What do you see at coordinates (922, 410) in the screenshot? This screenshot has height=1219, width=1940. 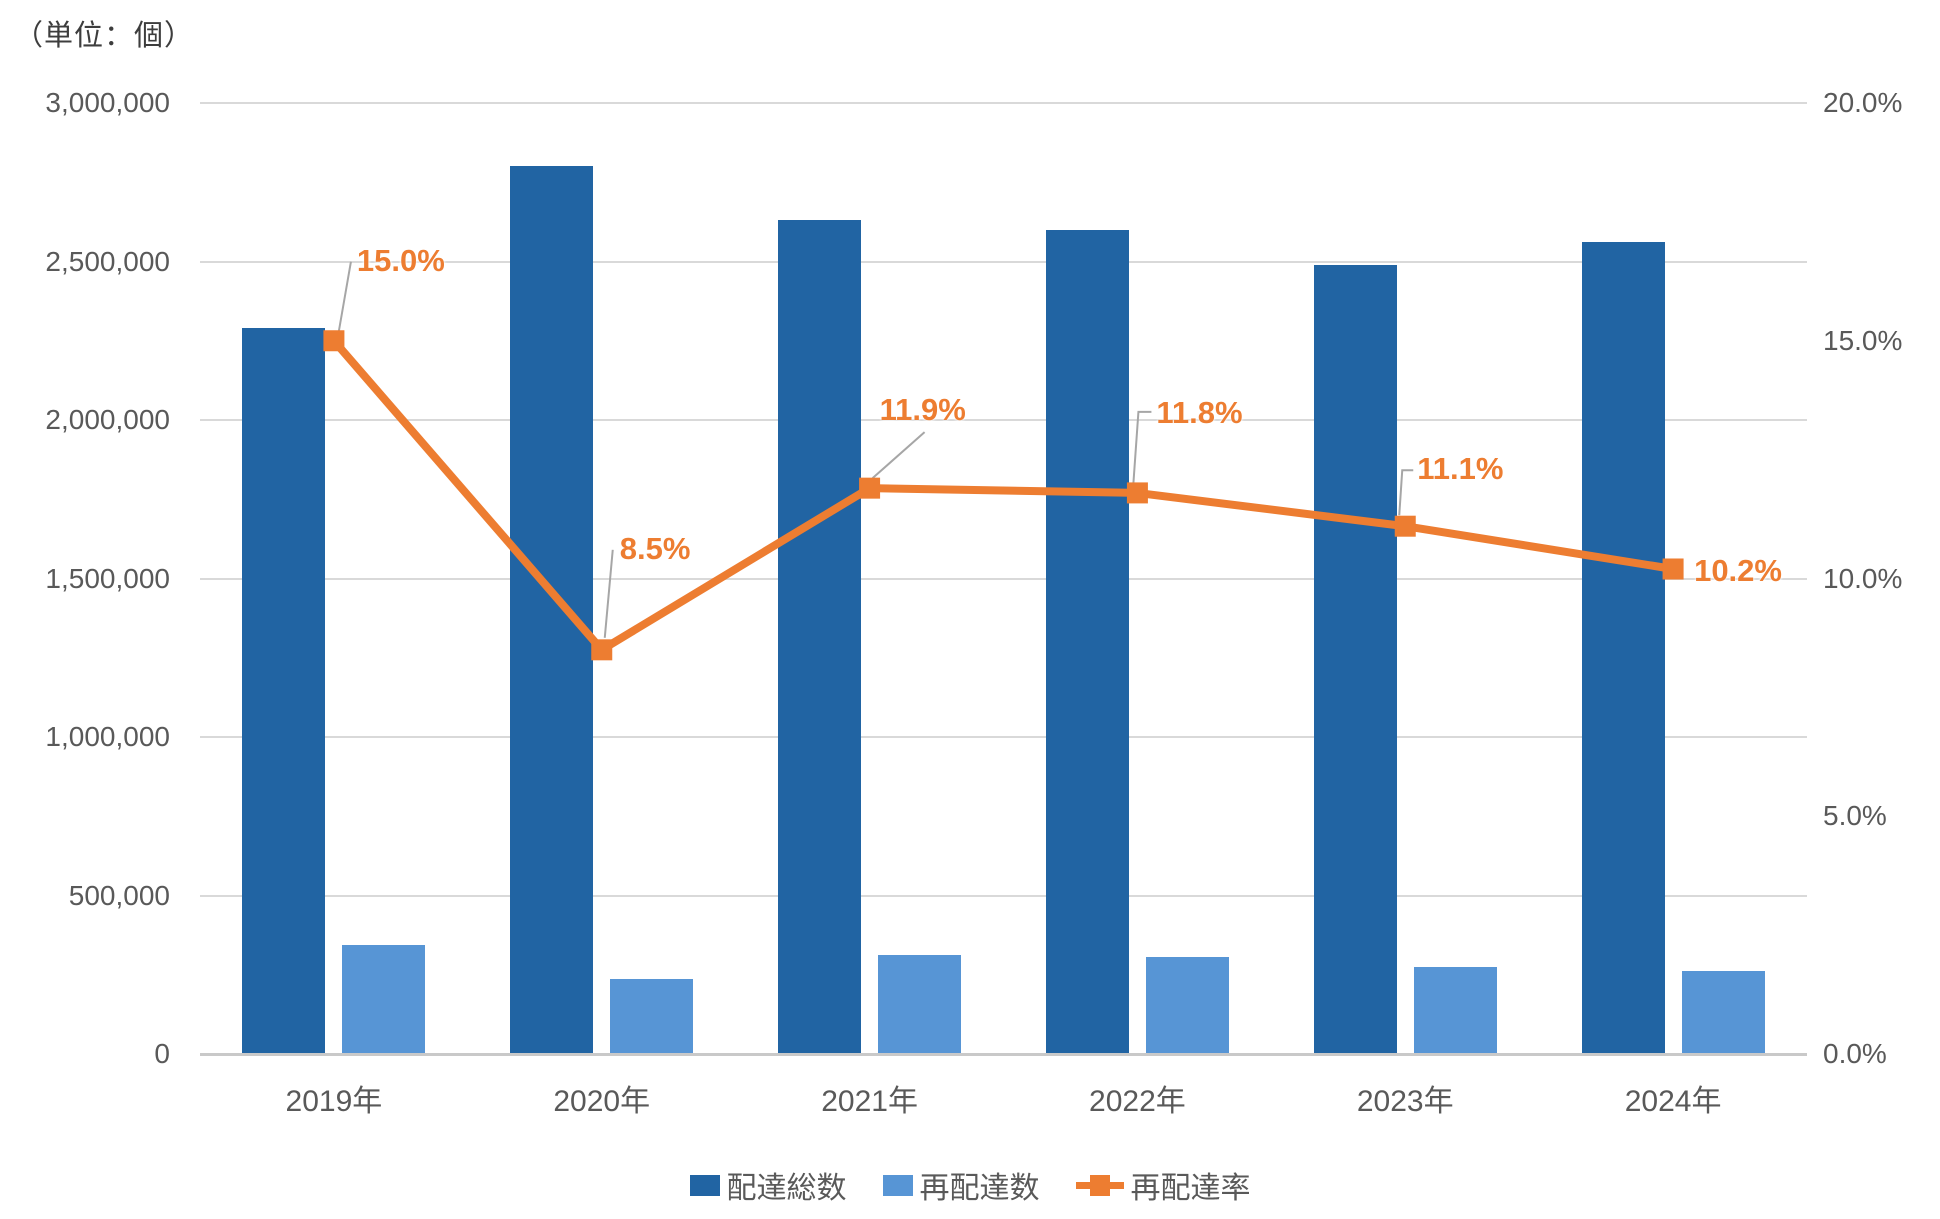 I see `rate-data-label: 11.9%` at bounding box center [922, 410].